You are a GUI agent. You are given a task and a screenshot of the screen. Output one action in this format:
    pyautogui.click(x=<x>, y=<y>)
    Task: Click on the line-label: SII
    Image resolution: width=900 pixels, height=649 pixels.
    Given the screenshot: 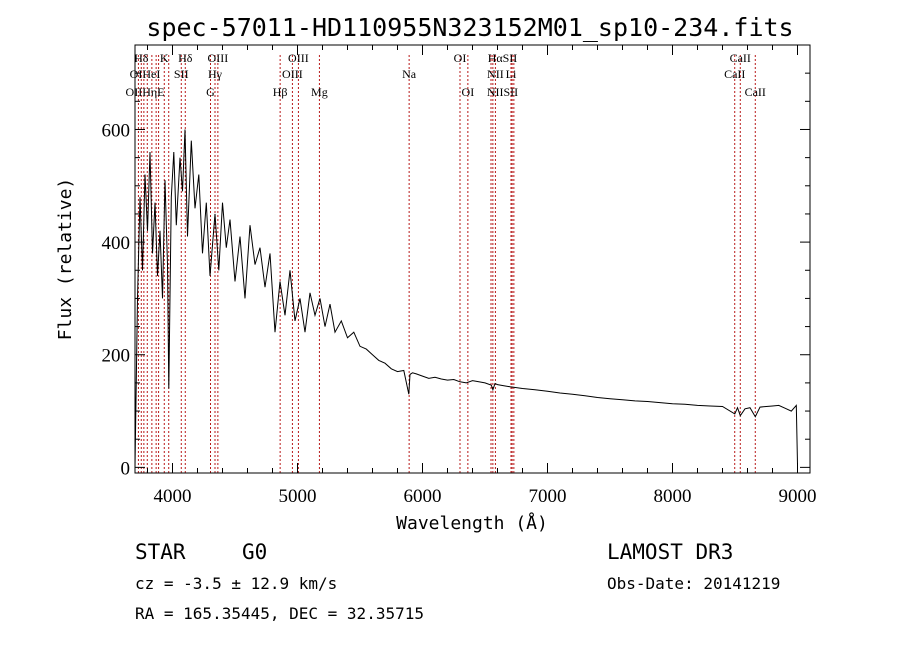 What is the action you would take?
    pyautogui.click(x=181, y=74)
    